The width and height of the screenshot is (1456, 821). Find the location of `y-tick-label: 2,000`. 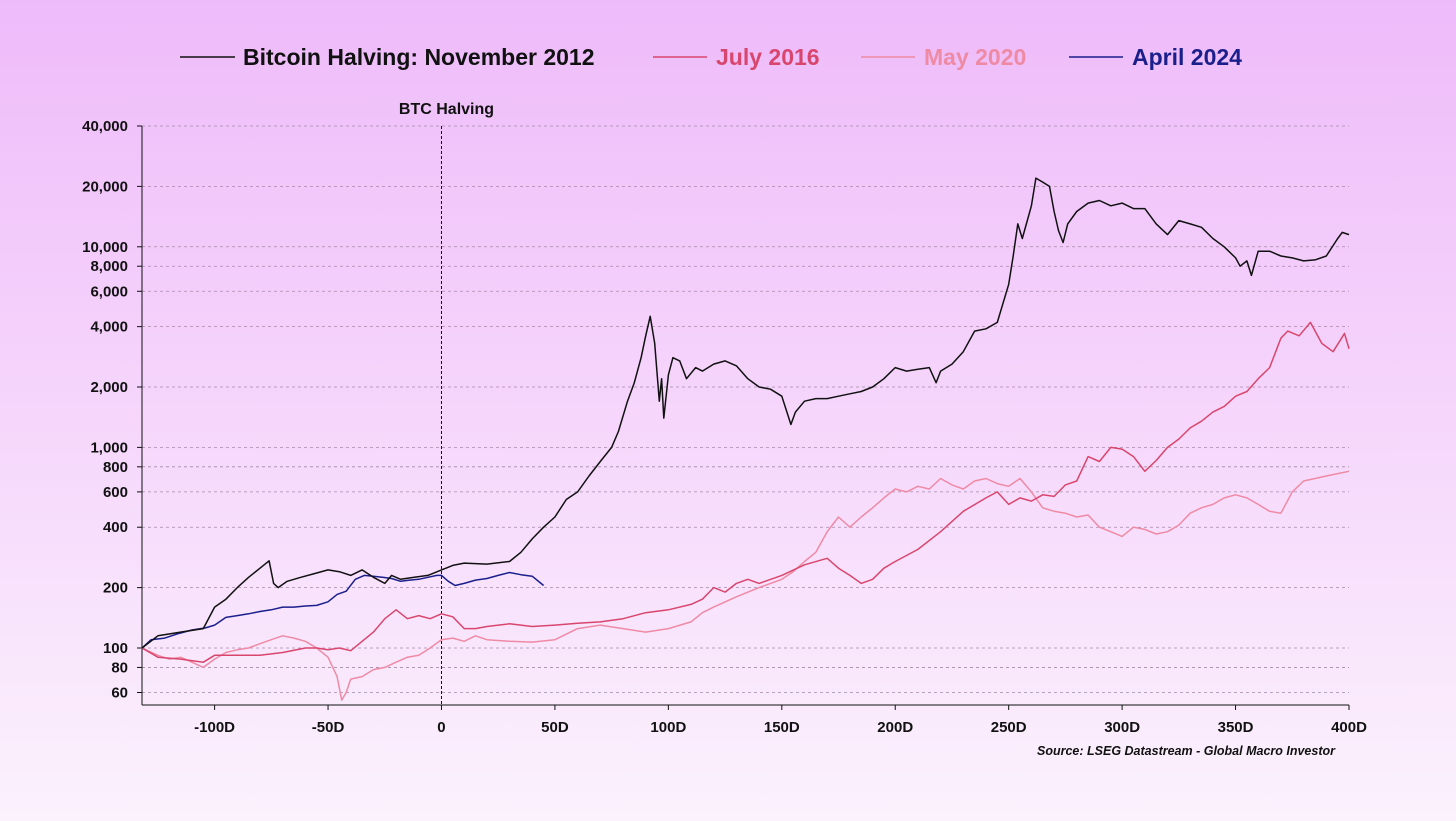

y-tick-label: 2,000 is located at coordinates (109, 387).